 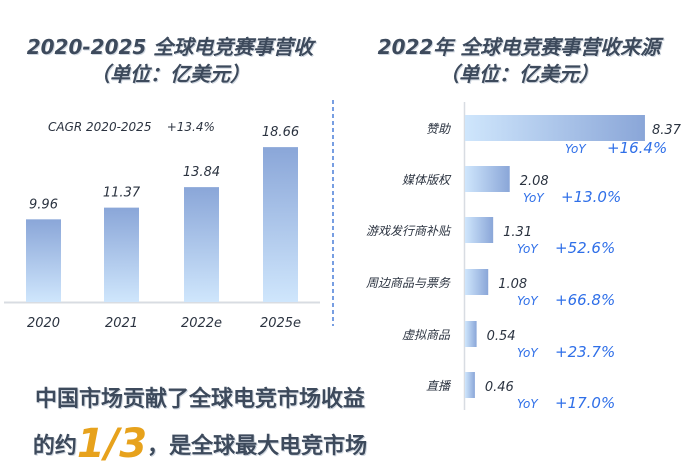 I want to click on bar-value-label: 11.37, so click(x=122, y=193).